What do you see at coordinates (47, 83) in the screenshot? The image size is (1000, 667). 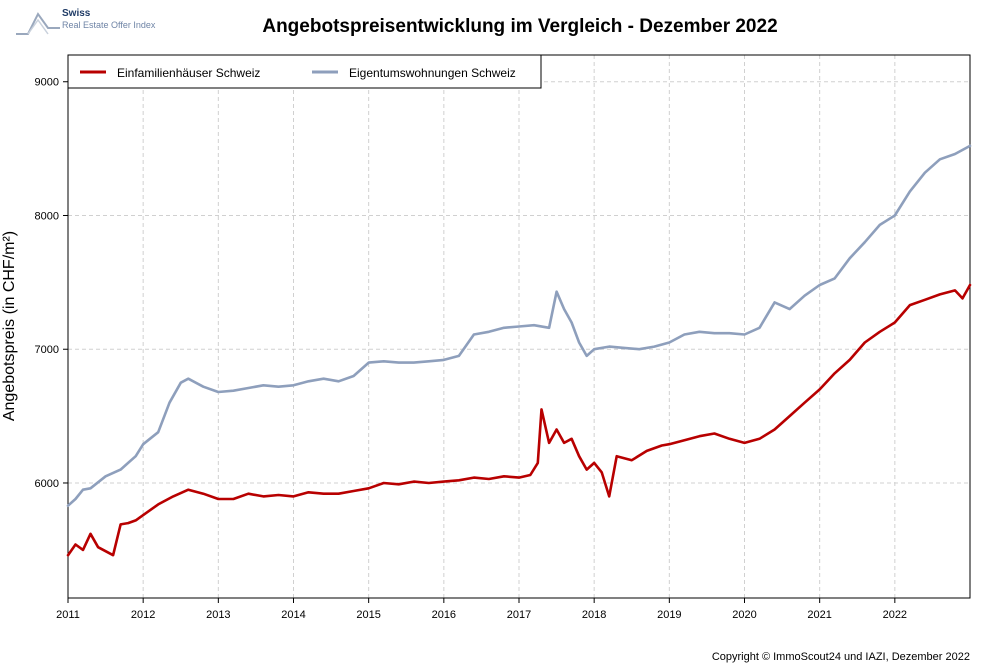 I see `y-tick-label: 9000` at bounding box center [47, 83].